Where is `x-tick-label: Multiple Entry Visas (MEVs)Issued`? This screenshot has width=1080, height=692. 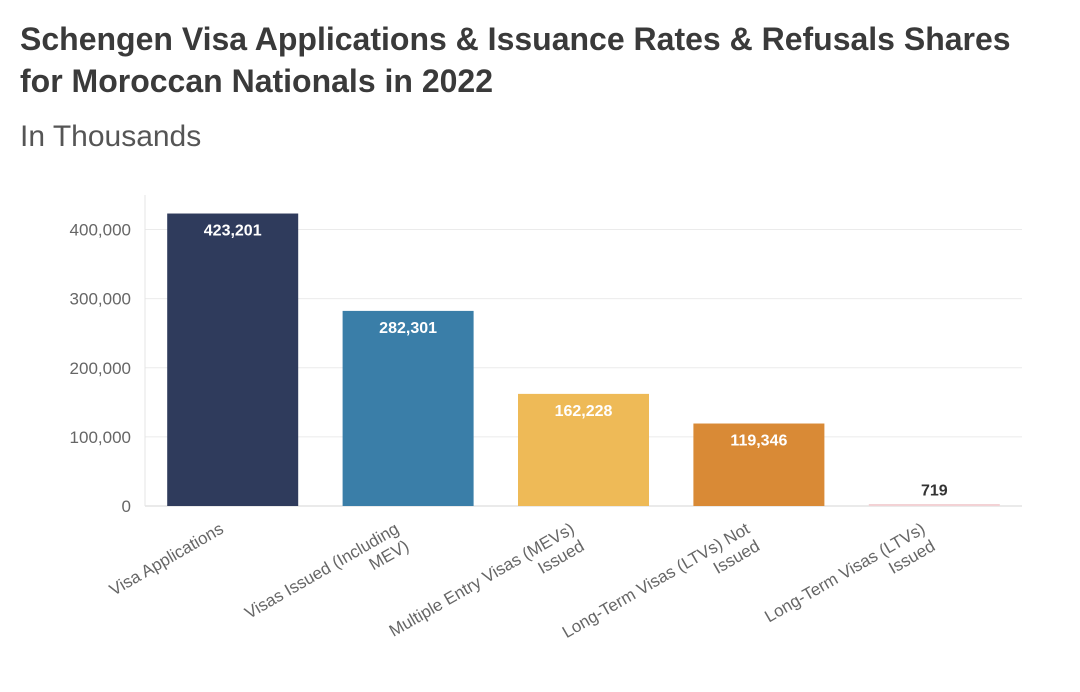 x-tick-label: Multiple Entry Visas (MEVs)Issued is located at coordinates (487, 588).